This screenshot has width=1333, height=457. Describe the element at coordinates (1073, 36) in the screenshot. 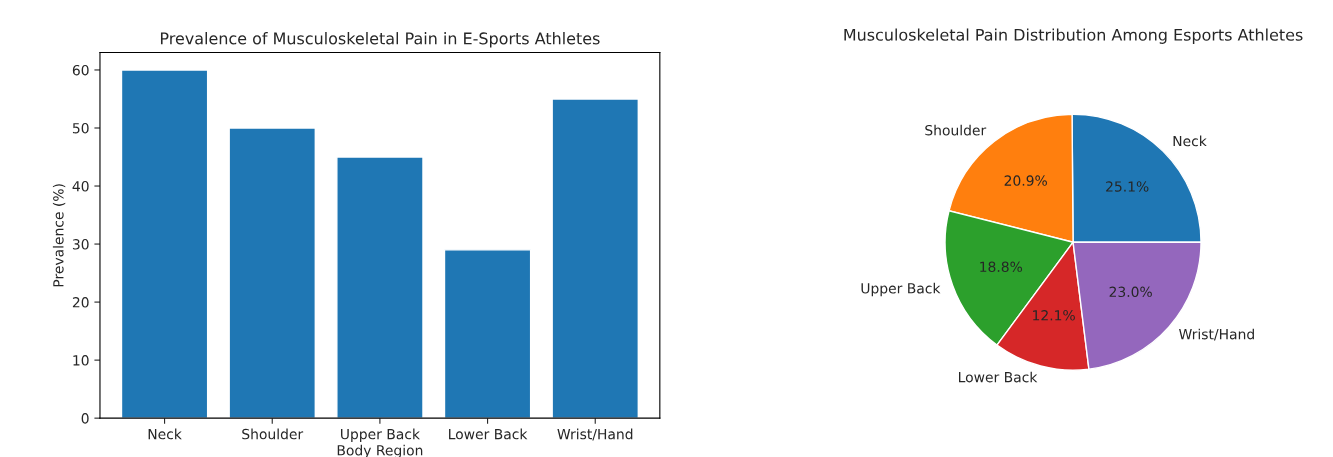

I see `chart-title: Musculoskeletal Pain Distribution Among Esports Athletes` at that location.